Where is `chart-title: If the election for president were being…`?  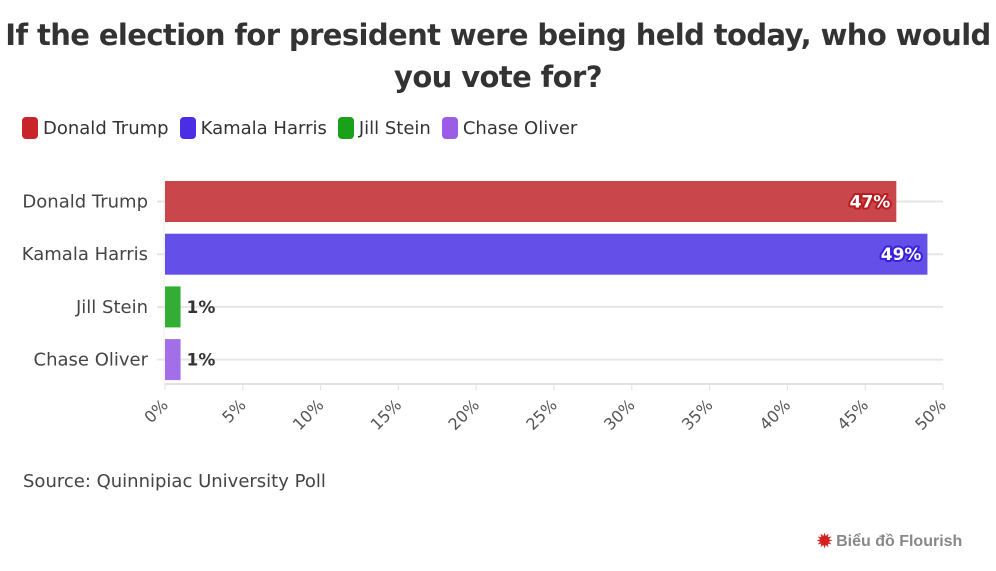 chart-title: If the election for president were being… is located at coordinates (498, 56).